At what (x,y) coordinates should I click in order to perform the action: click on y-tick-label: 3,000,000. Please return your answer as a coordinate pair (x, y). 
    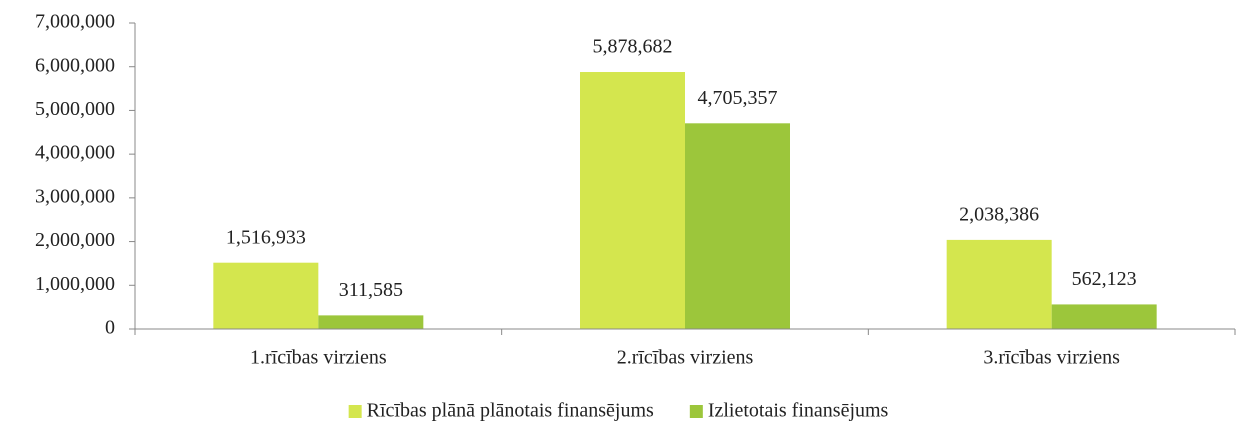
    Looking at the image, I should click on (75, 196).